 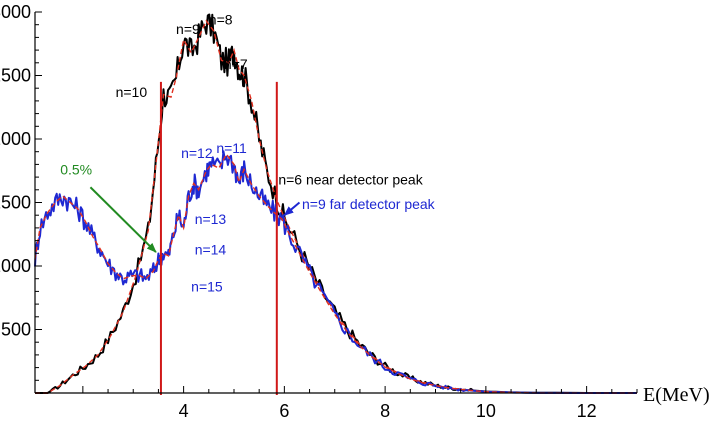 What do you see at coordinates (132, 92) in the screenshot?
I see `annotation-label: n=10` at bounding box center [132, 92].